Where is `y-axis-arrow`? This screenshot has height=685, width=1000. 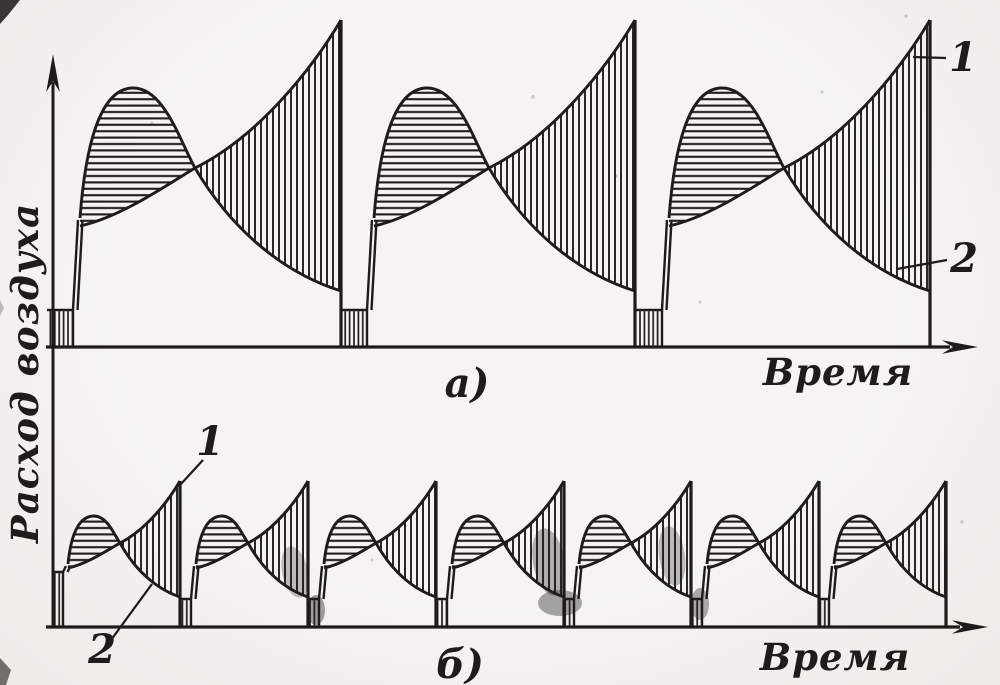
y-axis-arrow is located at coordinates (53, 73).